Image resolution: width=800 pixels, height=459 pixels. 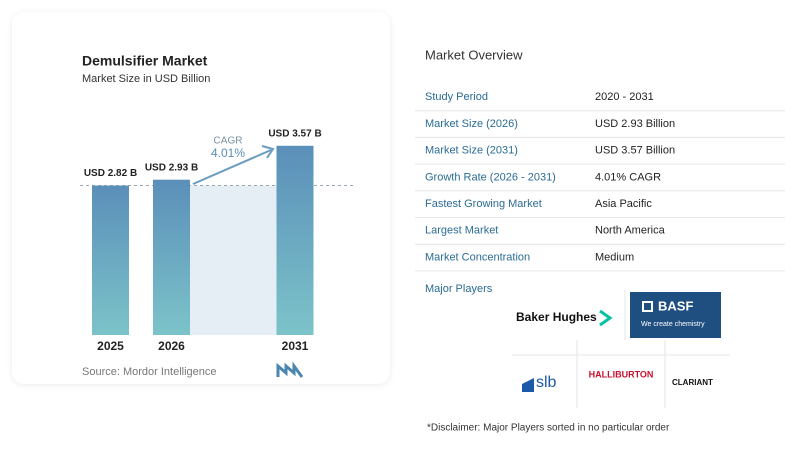 What do you see at coordinates (528, 385) in the screenshot?
I see `slb-icon` at bounding box center [528, 385].